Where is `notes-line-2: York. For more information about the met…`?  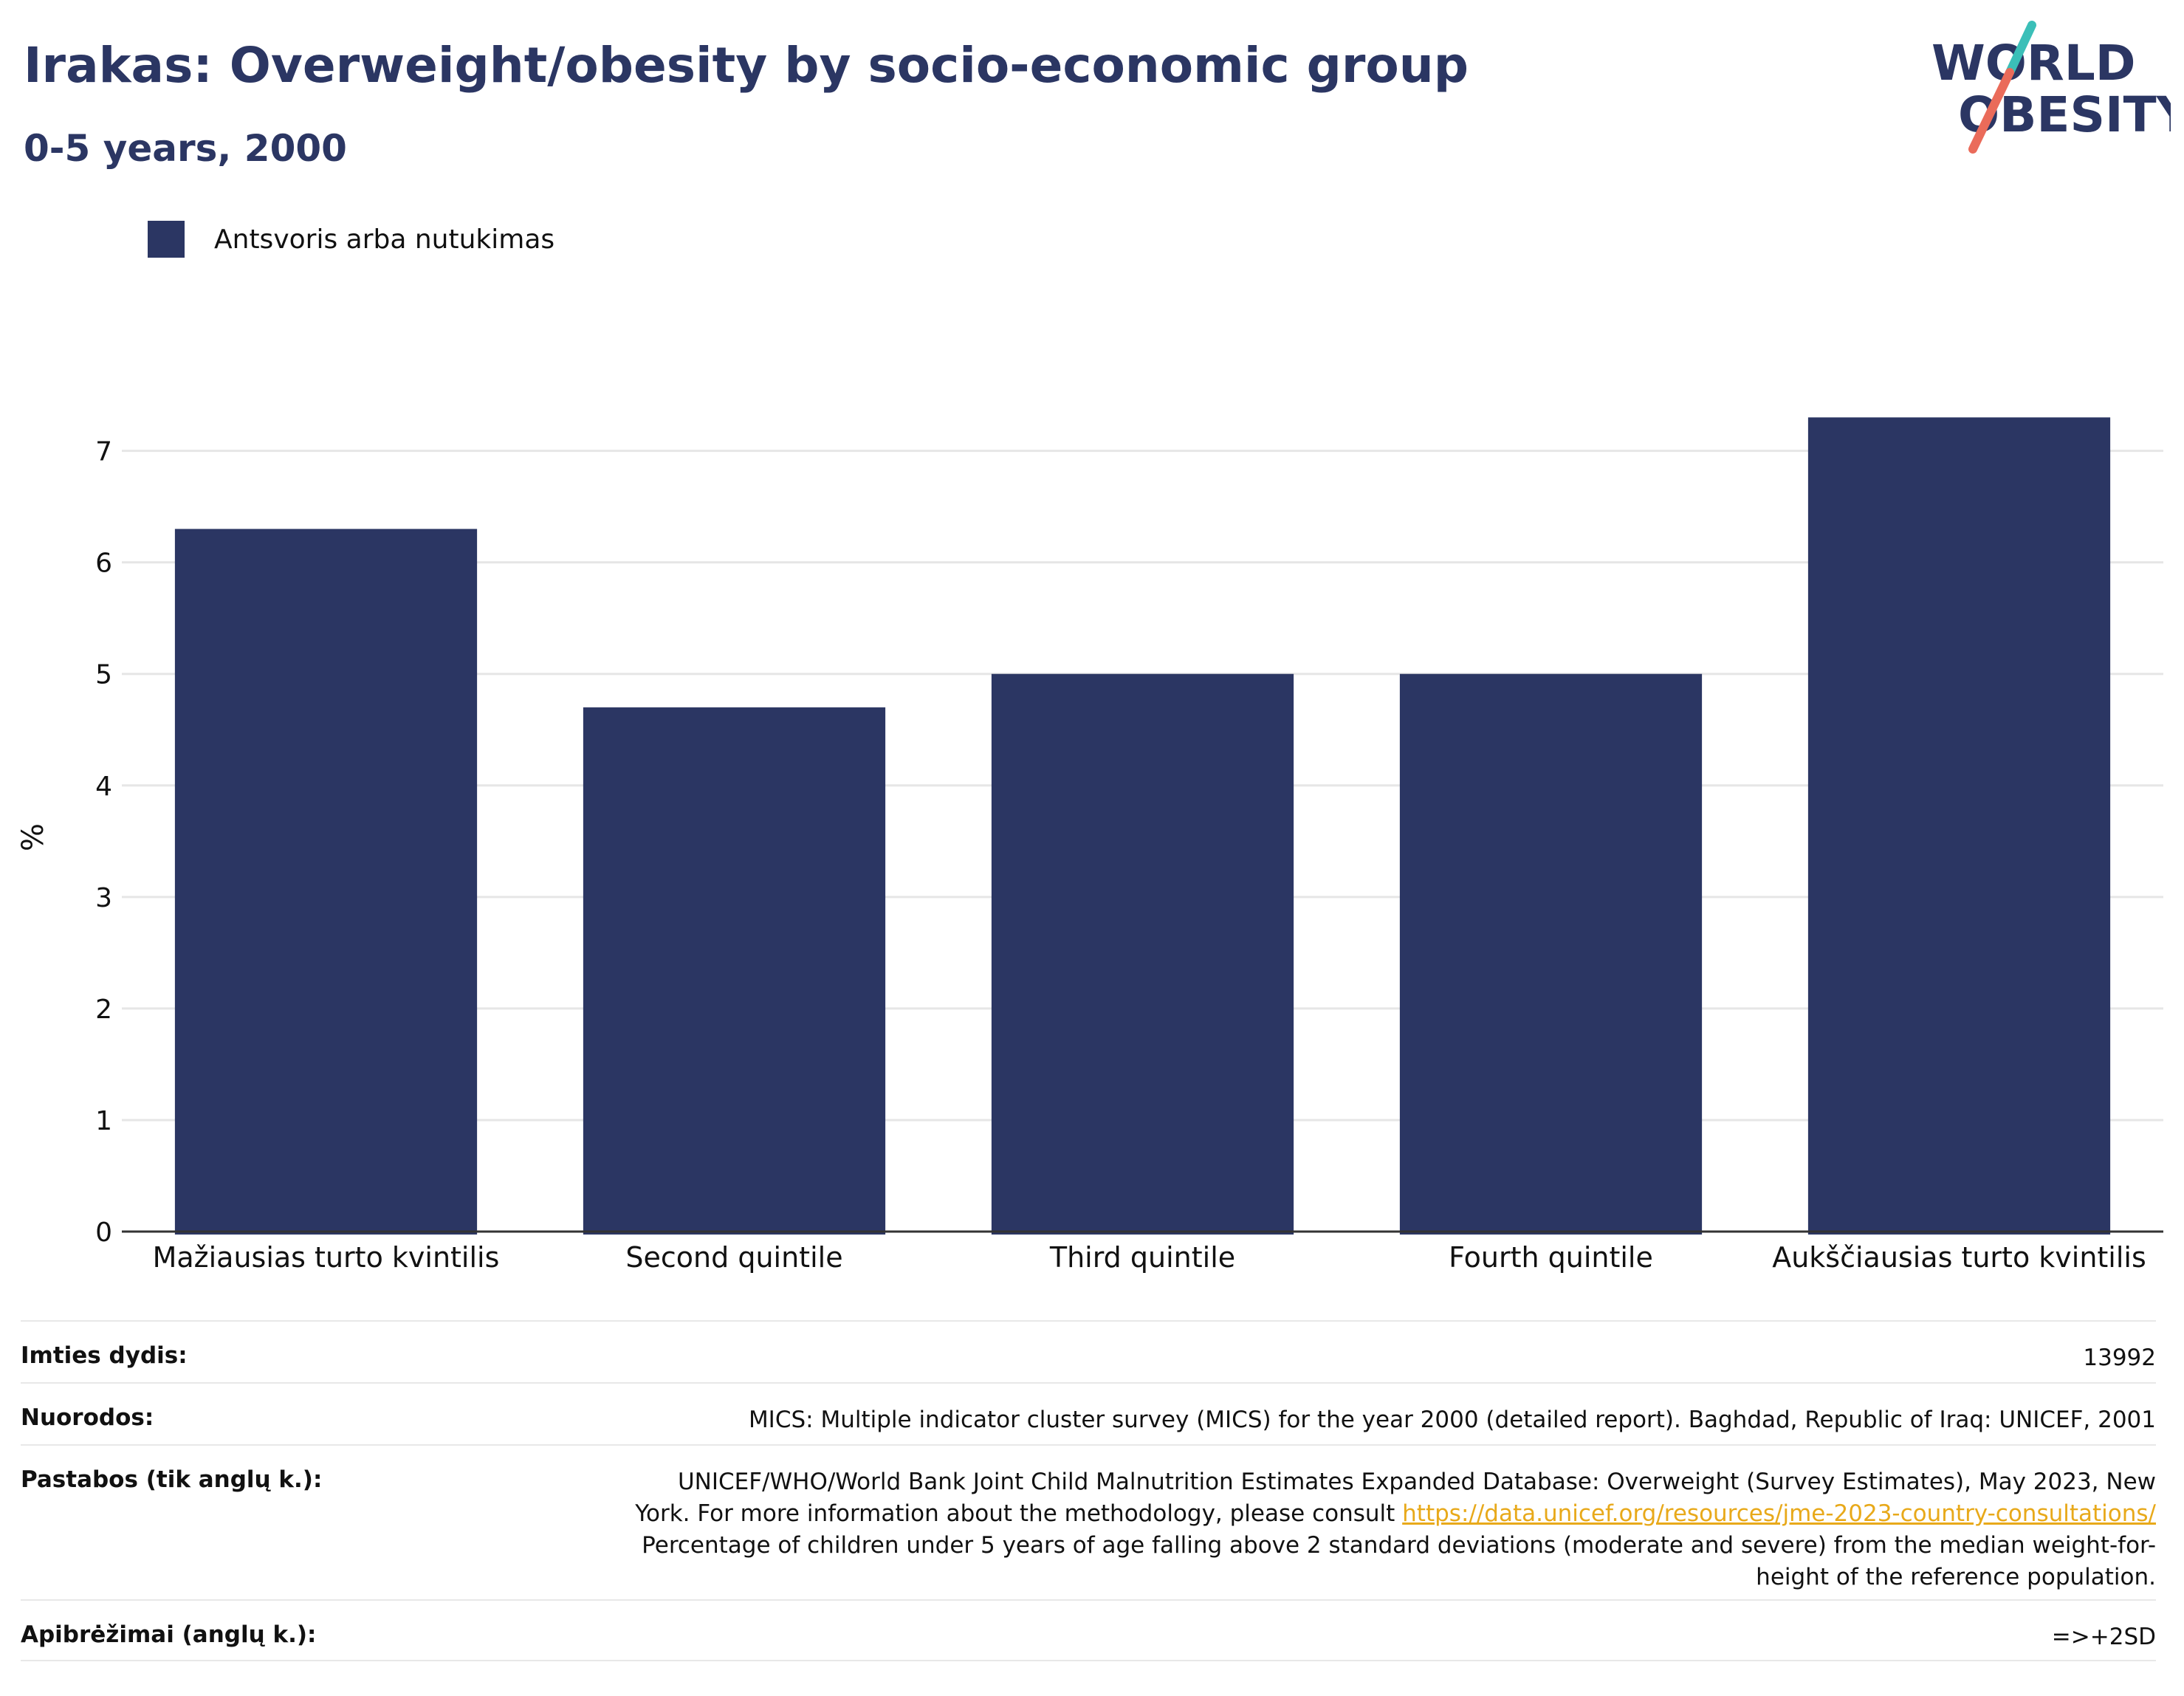 notes-line-2: York. For more information about the met… is located at coordinates (1396, 1514).